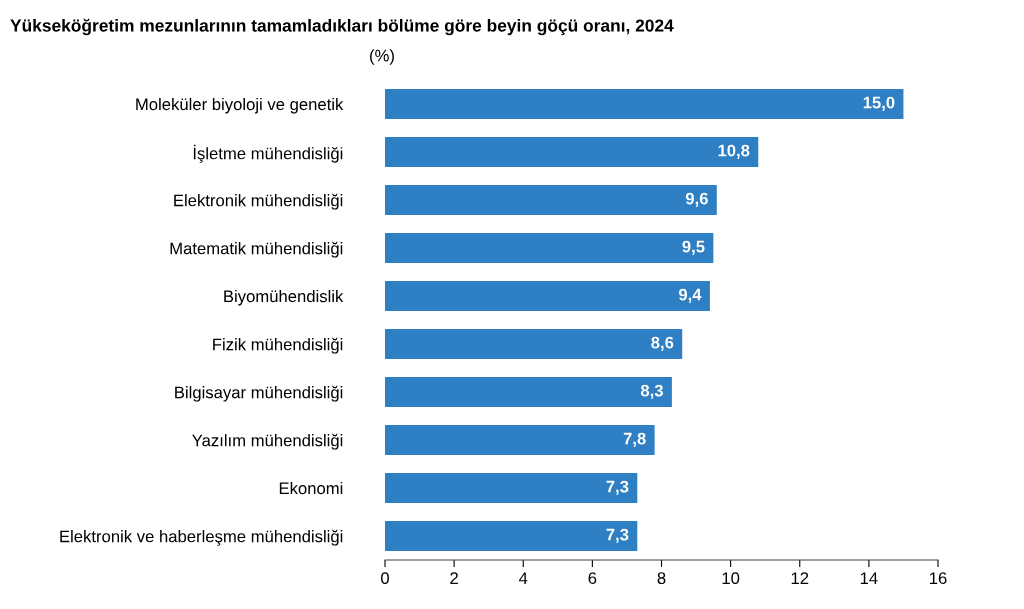 This screenshot has width=1024, height=609. What do you see at coordinates (651, 391) in the screenshot?
I see `data-label: 8,3` at bounding box center [651, 391].